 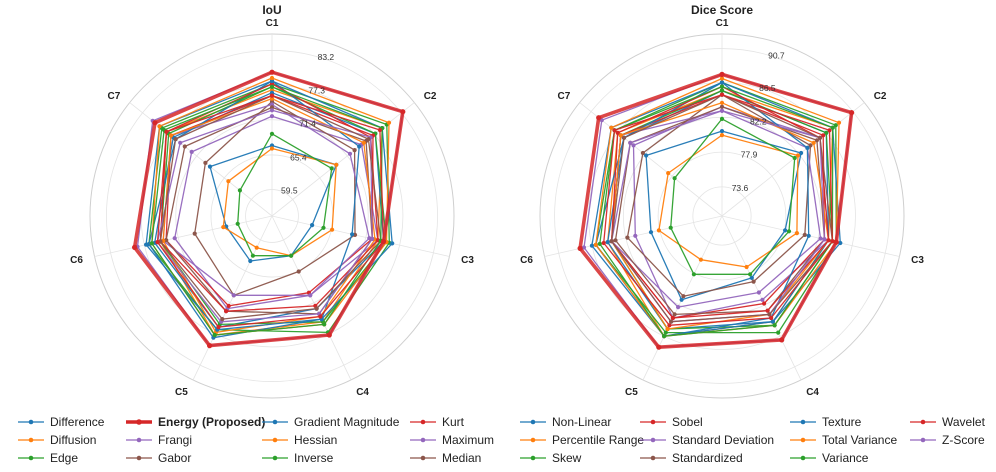 What do you see at coordinates (646, 155) in the screenshot?
I see `point-difference-c7` at bounding box center [646, 155].